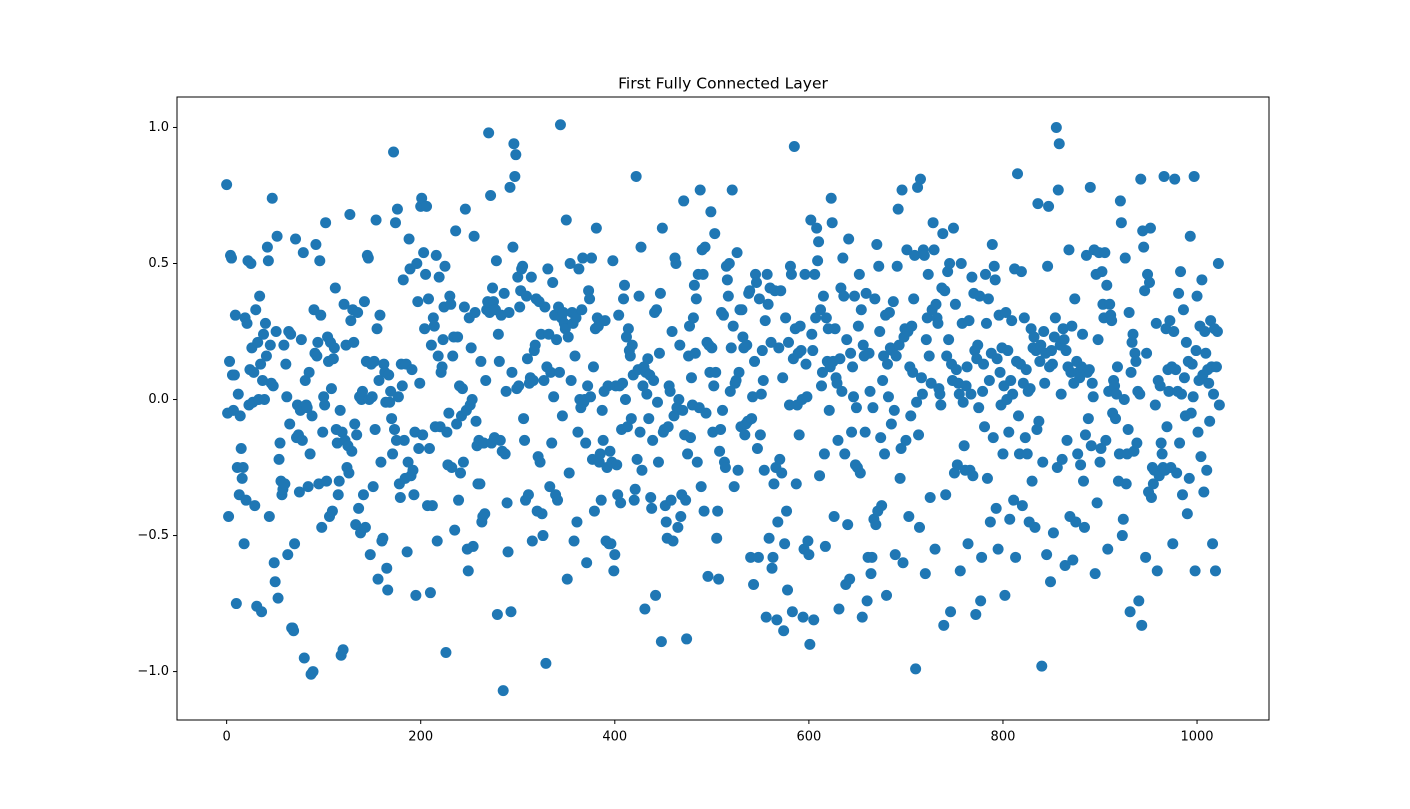 The width and height of the screenshot is (1410, 809). What do you see at coordinates (420, 737) in the screenshot?
I see `x-tick-label: 200` at bounding box center [420, 737].